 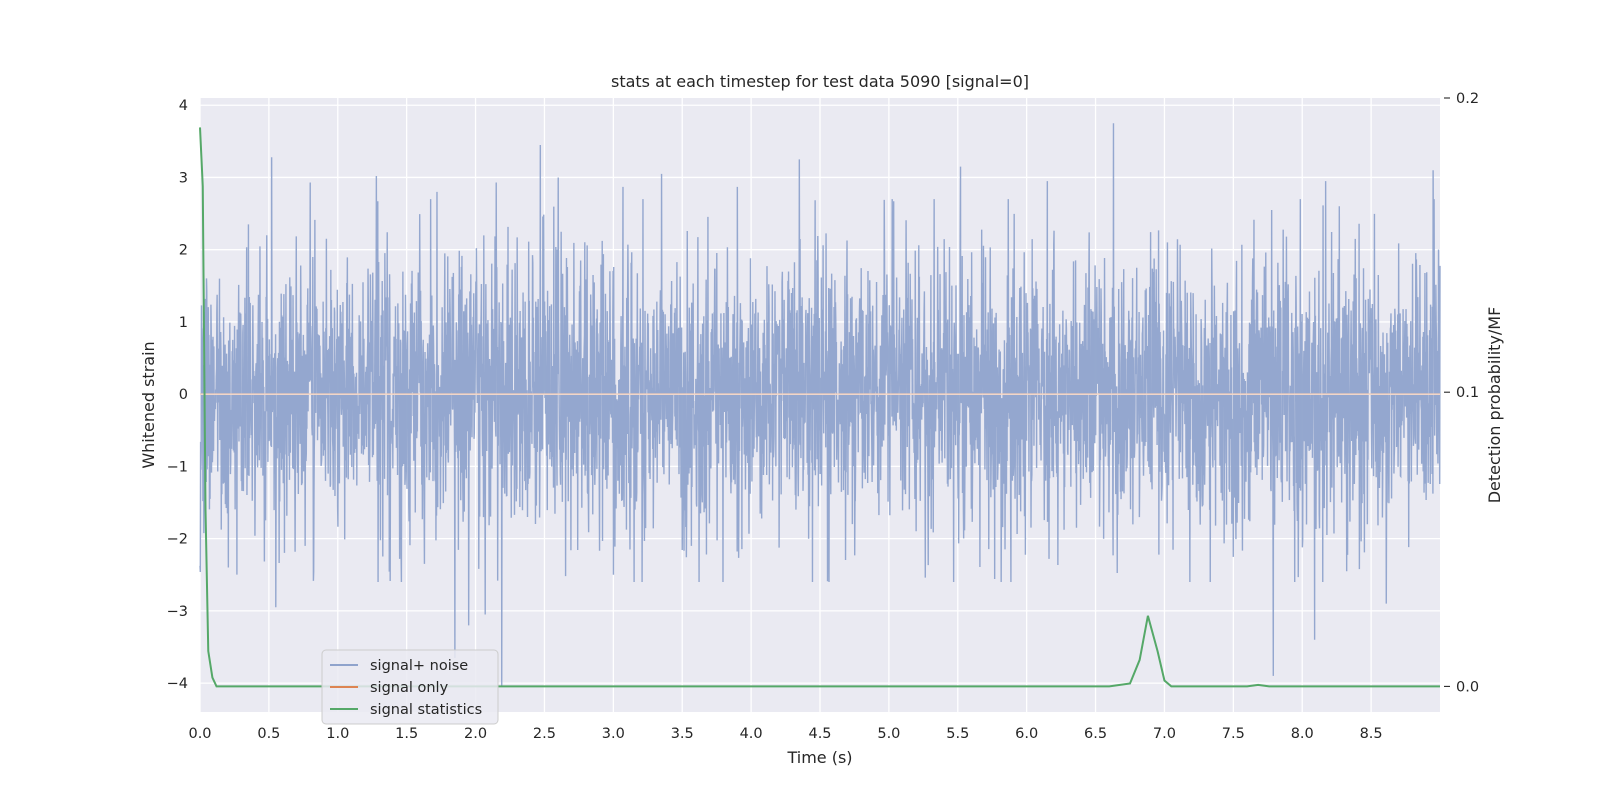 I want to click on y-tick-label-right: 0.0, so click(x=1467, y=687).